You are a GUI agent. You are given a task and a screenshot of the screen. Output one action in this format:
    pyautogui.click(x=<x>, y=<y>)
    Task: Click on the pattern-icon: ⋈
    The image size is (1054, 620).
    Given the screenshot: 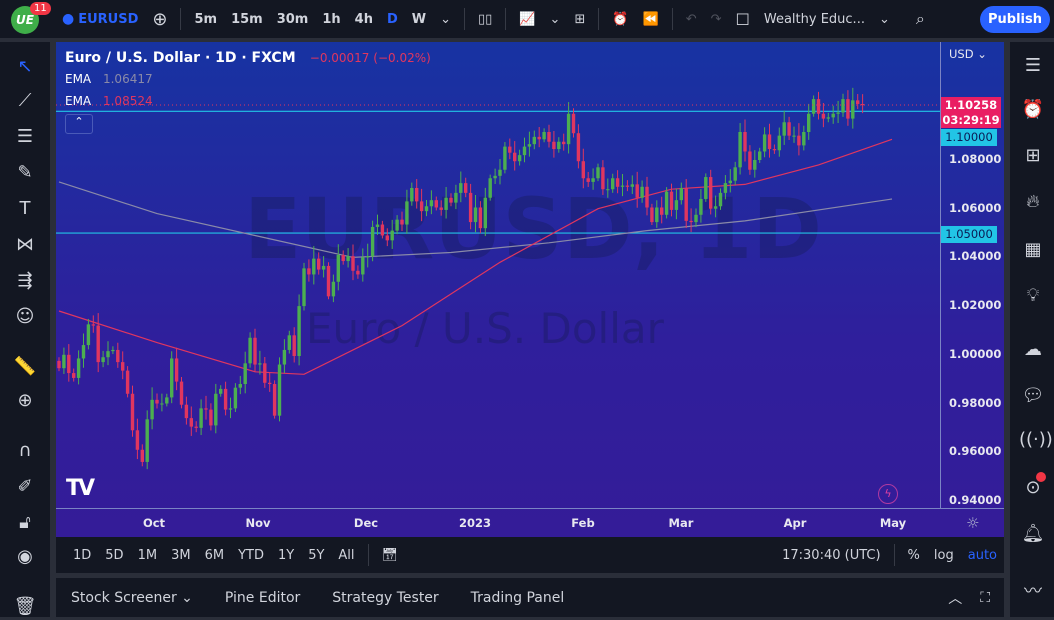 What is the action you would take?
    pyautogui.click(x=25, y=244)
    